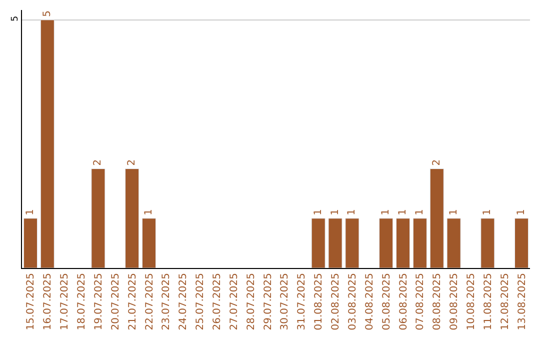  What do you see at coordinates (251, 301) in the screenshot?
I see `x-tick-label: 28.07.2025` at bounding box center [251, 301].